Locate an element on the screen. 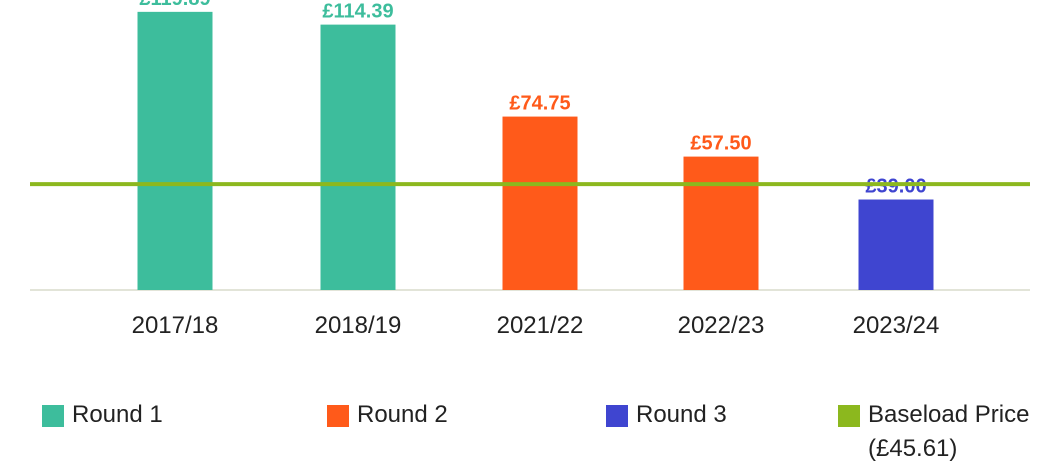  bar-value-label-2022-23: £57.50 is located at coordinates (720, 144).